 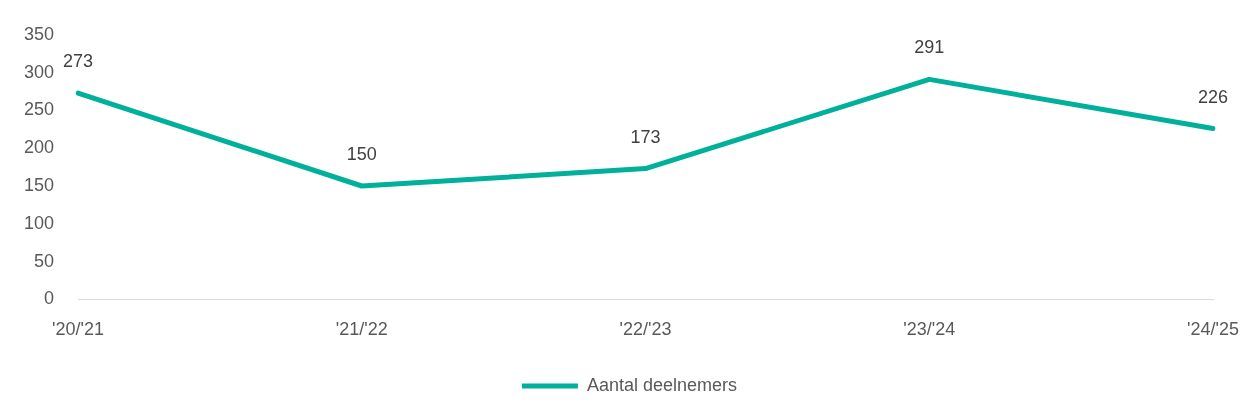 What do you see at coordinates (929, 47) in the screenshot?
I see `data-label: 291` at bounding box center [929, 47].